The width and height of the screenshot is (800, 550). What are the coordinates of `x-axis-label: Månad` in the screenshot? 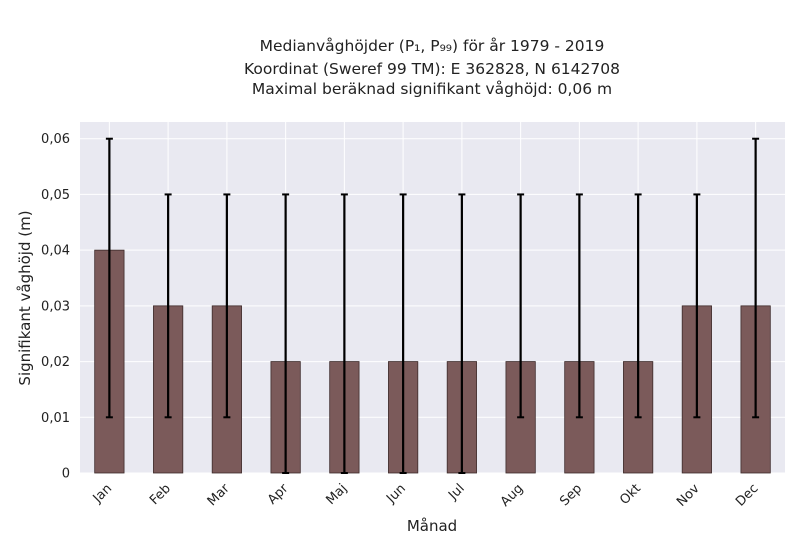 It's located at (432, 526).